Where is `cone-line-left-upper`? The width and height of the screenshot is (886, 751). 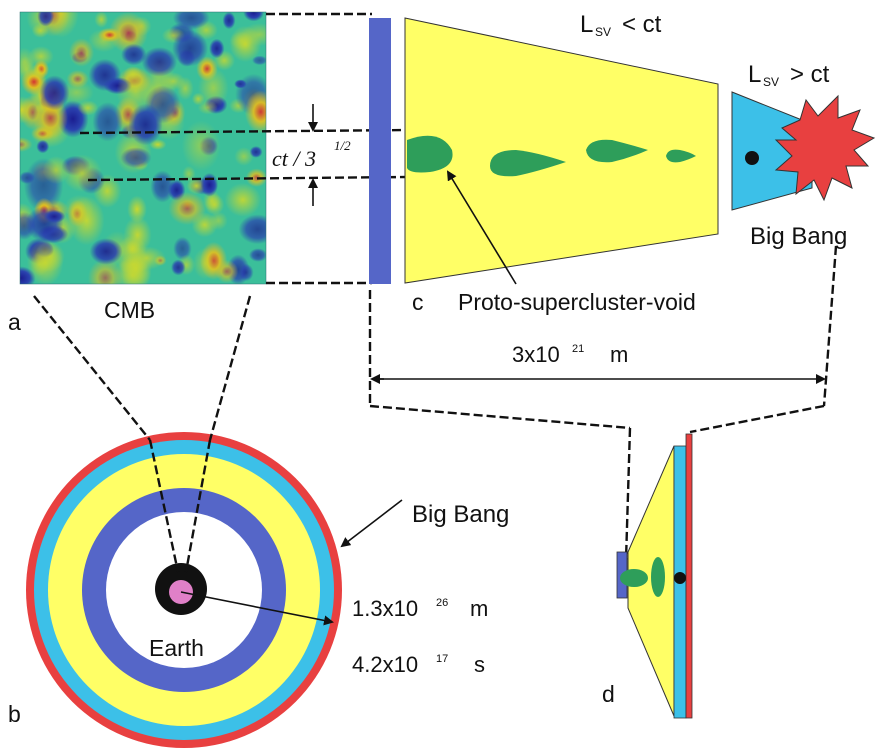 cone-line-left-upper is located at coordinates (92, 368).